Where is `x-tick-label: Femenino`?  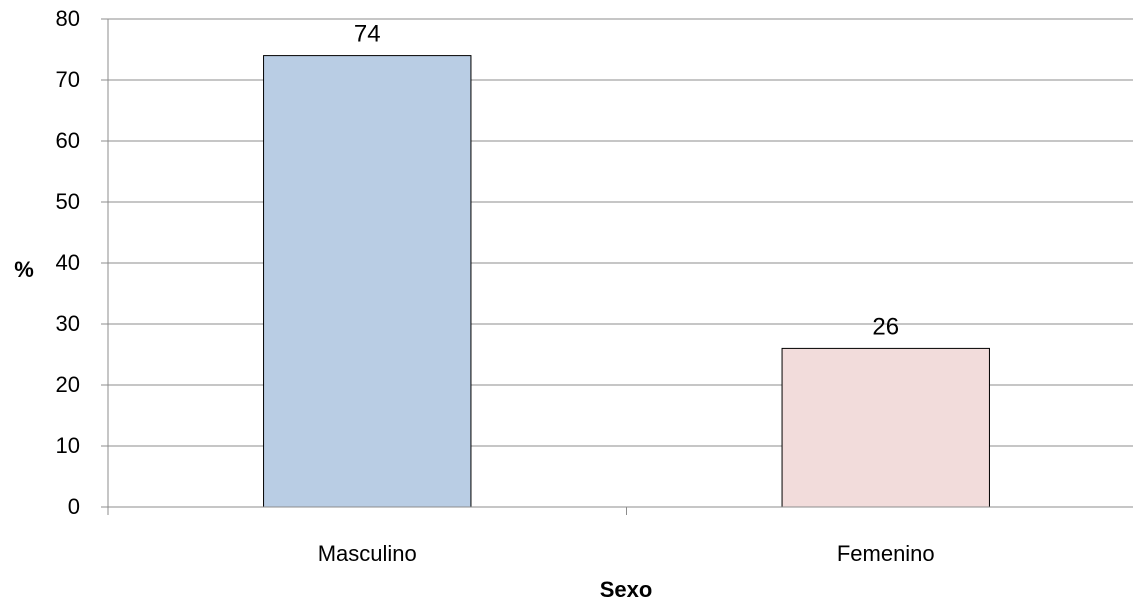 x-tick-label: Femenino is located at coordinates (886, 553).